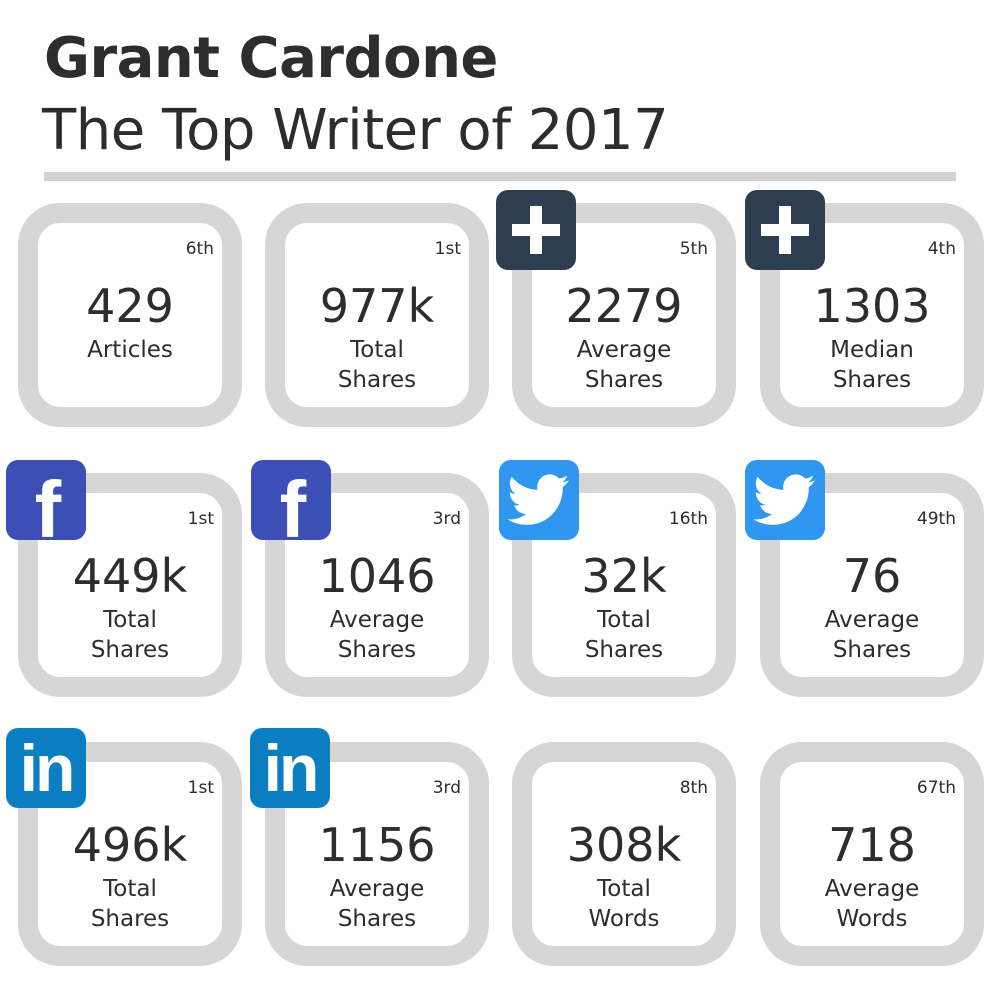 The height and width of the screenshot is (1000, 1000). I want to click on stat-card-facebook-average-shares: 3rd 1046 Average Shares, so click(377, 585).